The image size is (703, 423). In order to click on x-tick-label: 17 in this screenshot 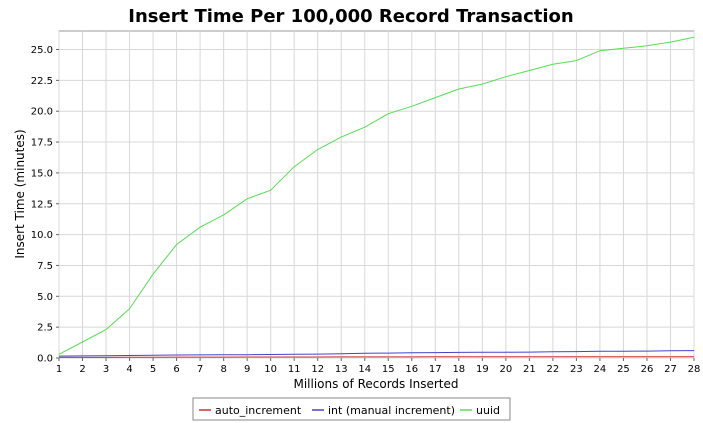, I will do `click(435, 369)`.